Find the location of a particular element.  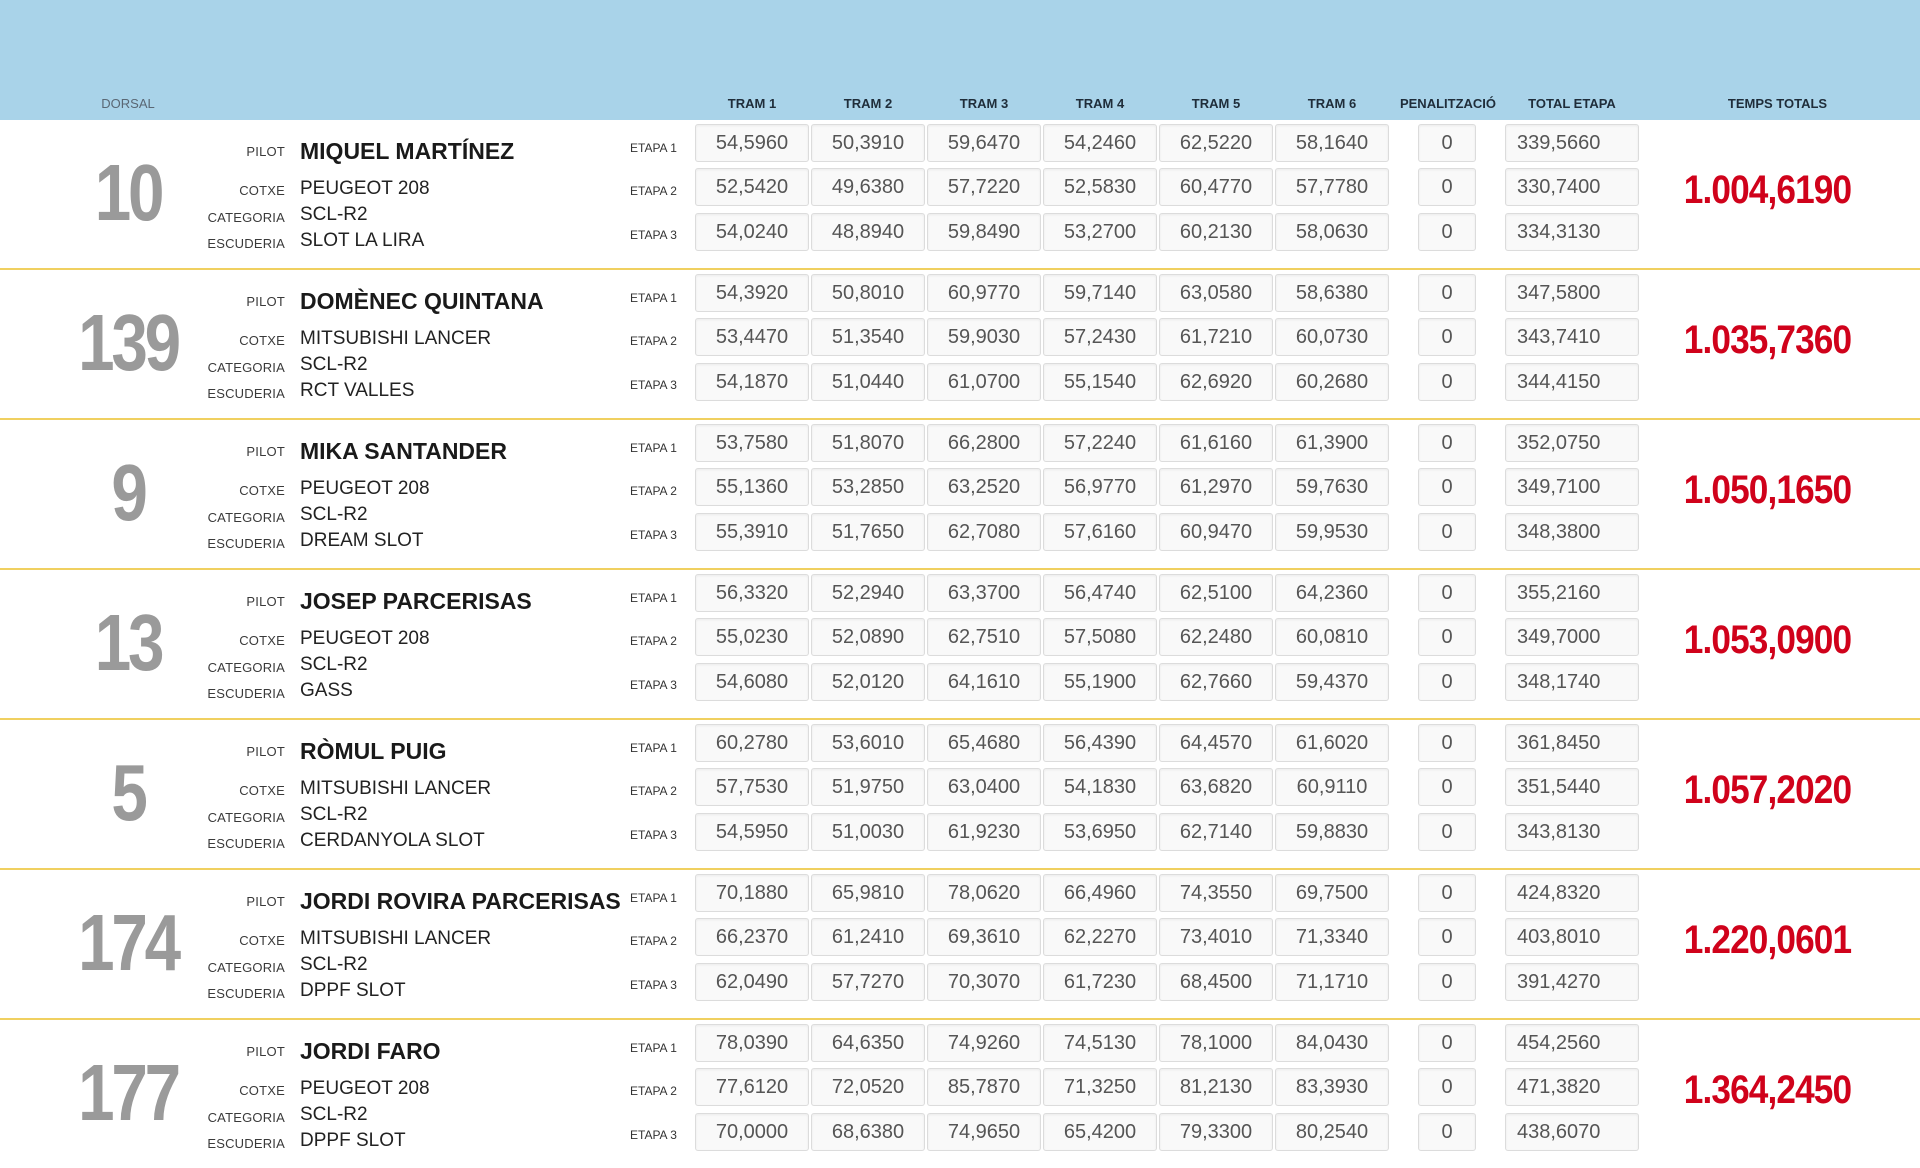

stage-total-cell: 471,3820 is located at coordinates (1572, 1087).